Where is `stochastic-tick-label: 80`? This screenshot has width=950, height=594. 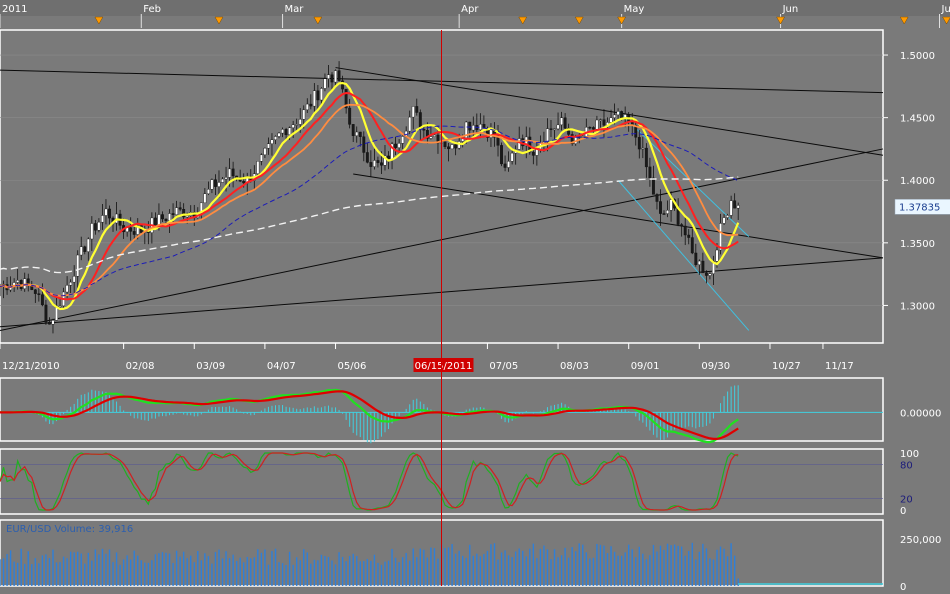
stochastic-tick-label: 80 is located at coordinates (906, 465).